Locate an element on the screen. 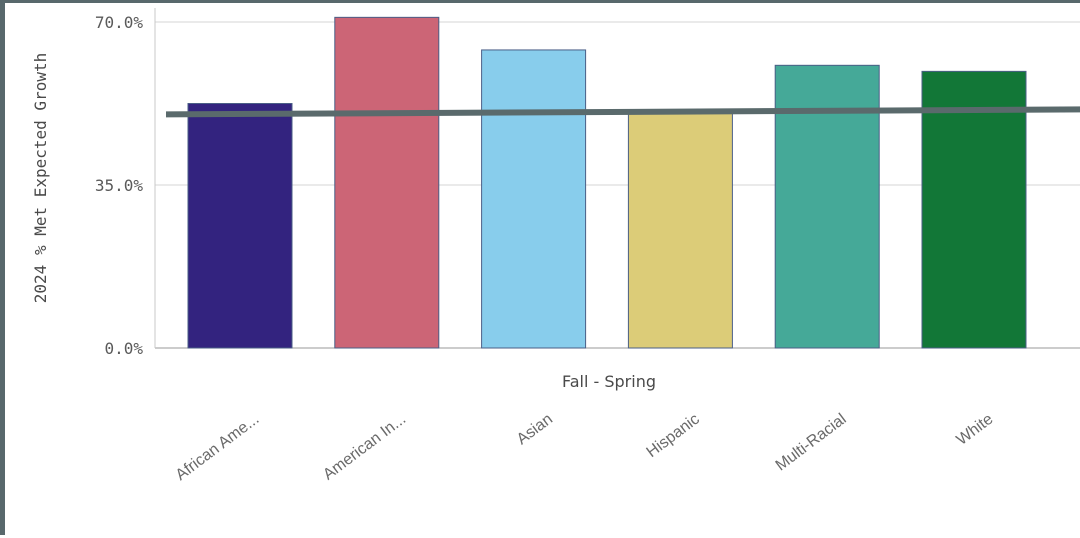 The height and width of the screenshot is (538, 1080). reference-line is located at coordinates (622, 112).